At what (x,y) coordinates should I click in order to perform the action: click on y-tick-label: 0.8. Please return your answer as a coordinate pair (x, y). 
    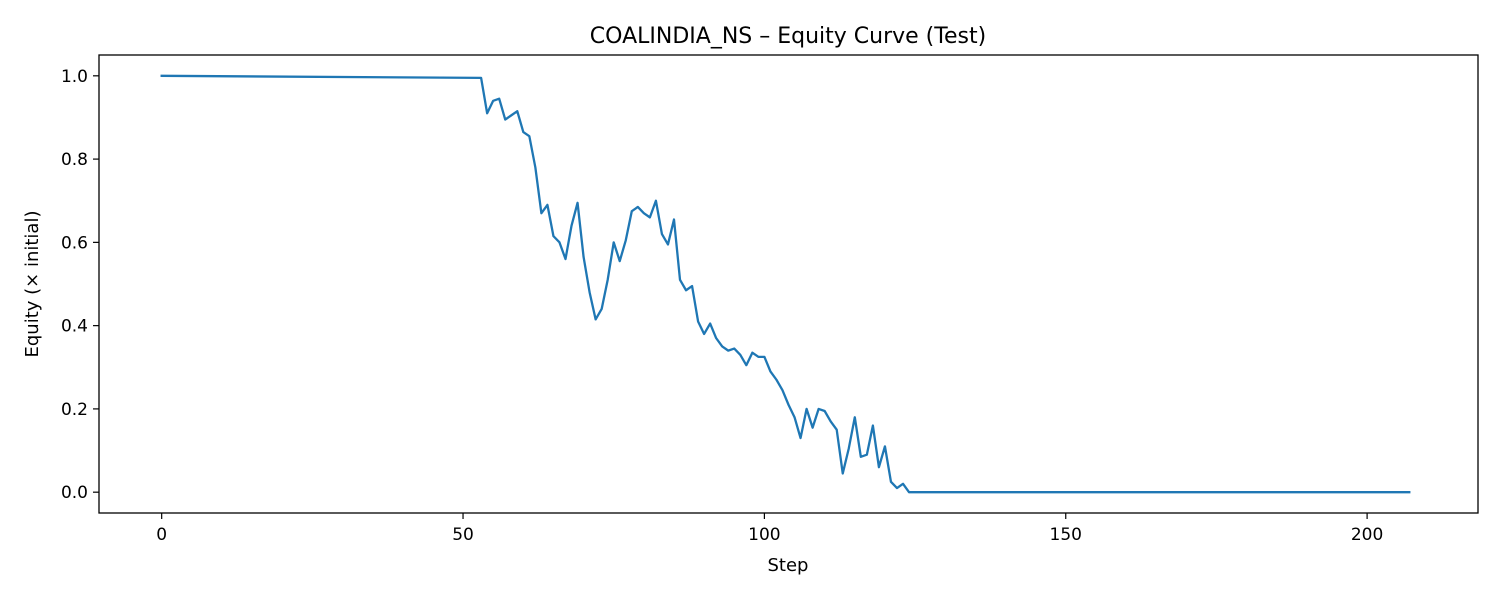
    Looking at the image, I should click on (74, 160).